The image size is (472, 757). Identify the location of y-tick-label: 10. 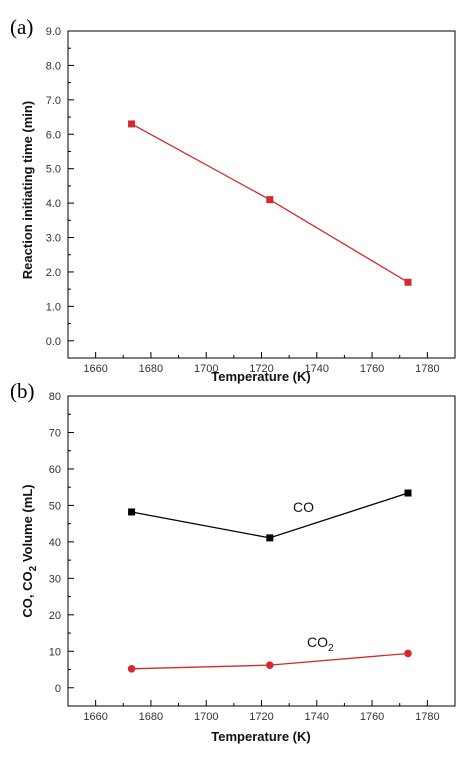
(55, 652).